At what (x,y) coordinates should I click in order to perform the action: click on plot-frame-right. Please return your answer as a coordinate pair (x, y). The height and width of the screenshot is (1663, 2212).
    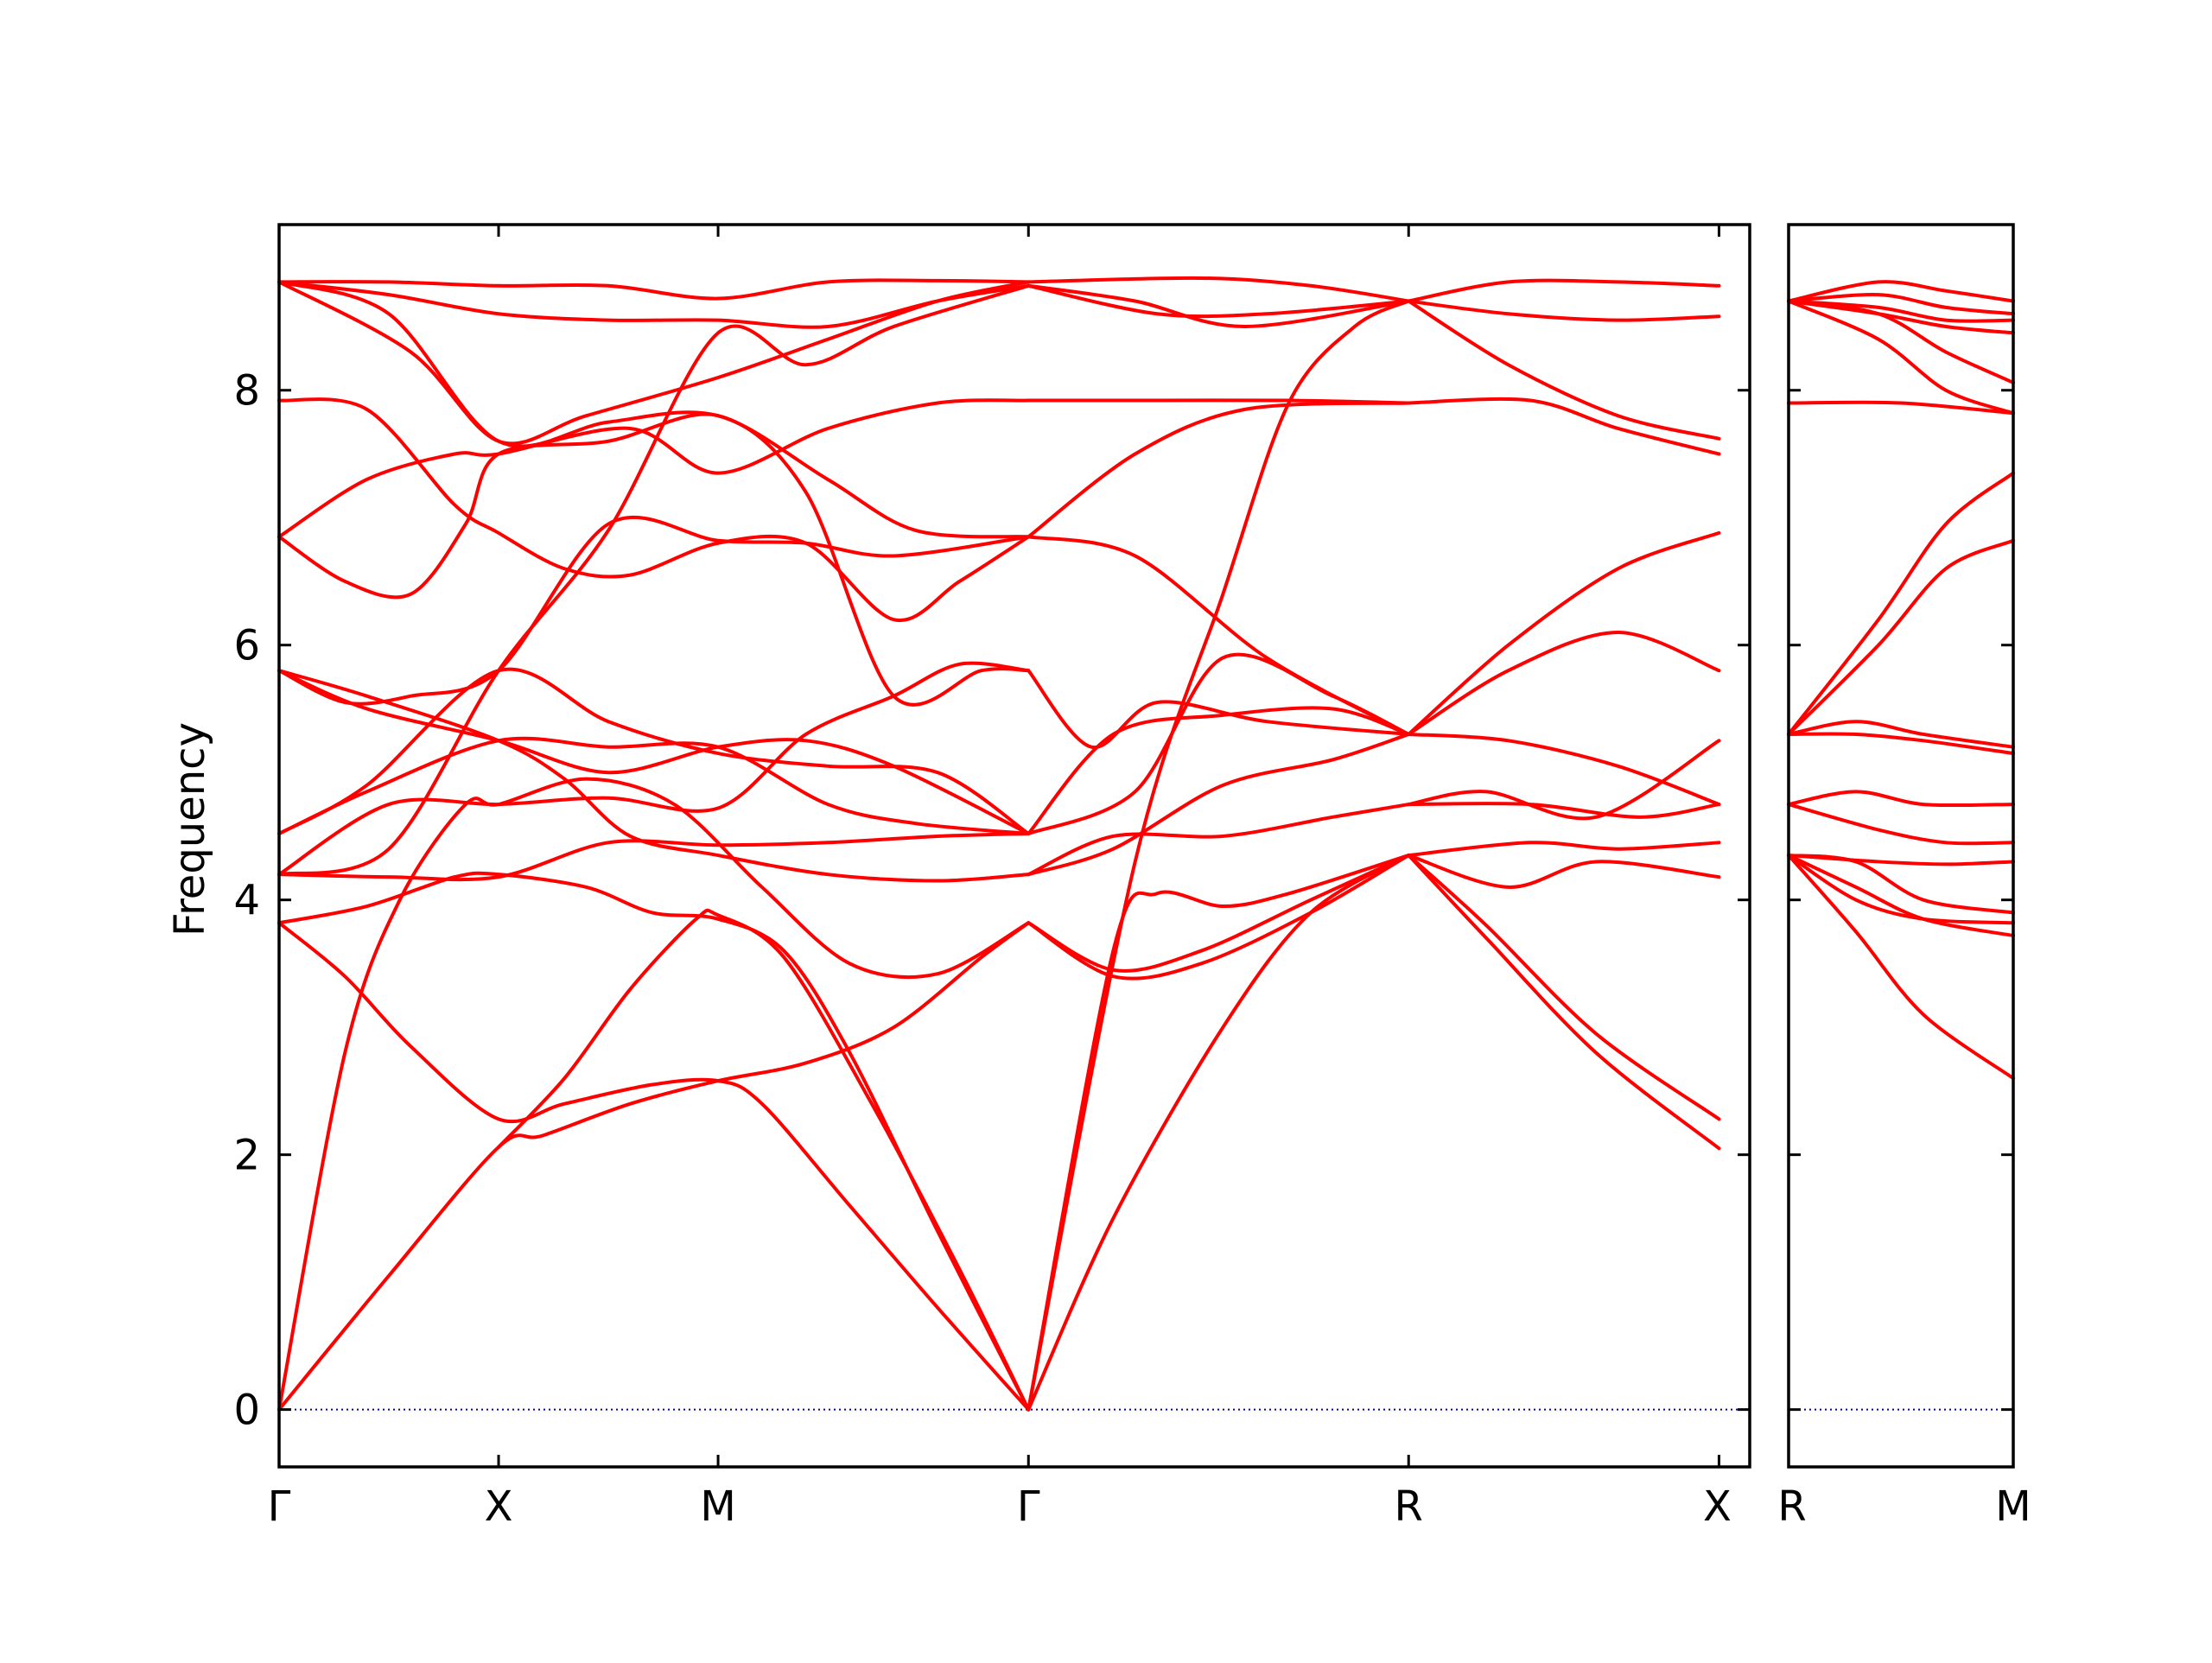
    Looking at the image, I should click on (1901, 846).